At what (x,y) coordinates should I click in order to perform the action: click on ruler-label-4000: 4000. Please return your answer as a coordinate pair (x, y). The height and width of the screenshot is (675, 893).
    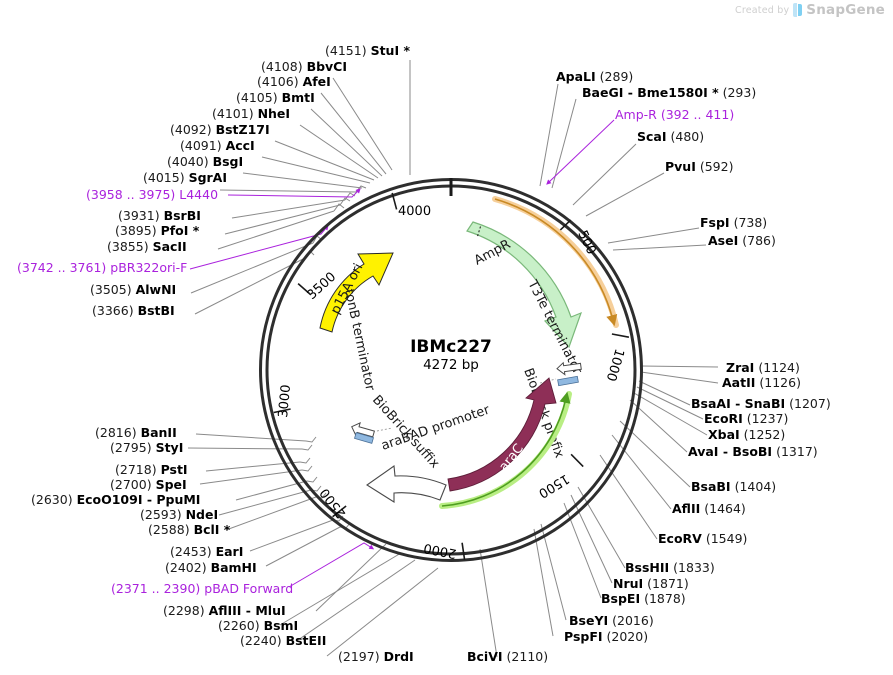
    Looking at the image, I should click on (414, 211).